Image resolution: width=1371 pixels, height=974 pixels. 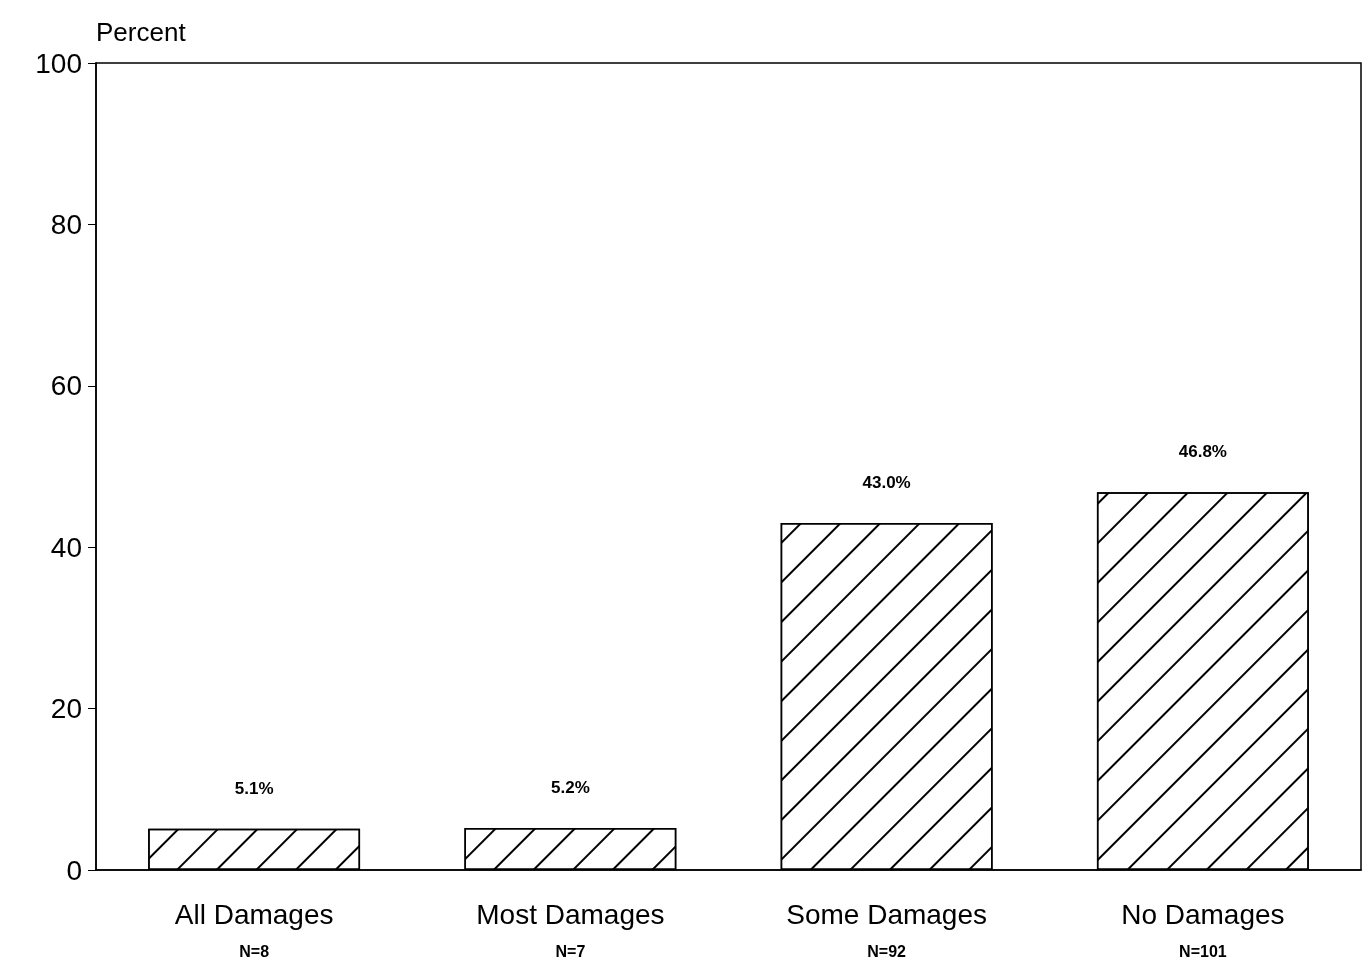 What do you see at coordinates (66, 709) in the screenshot?
I see `y-tick-label: 20` at bounding box center [66, 709].